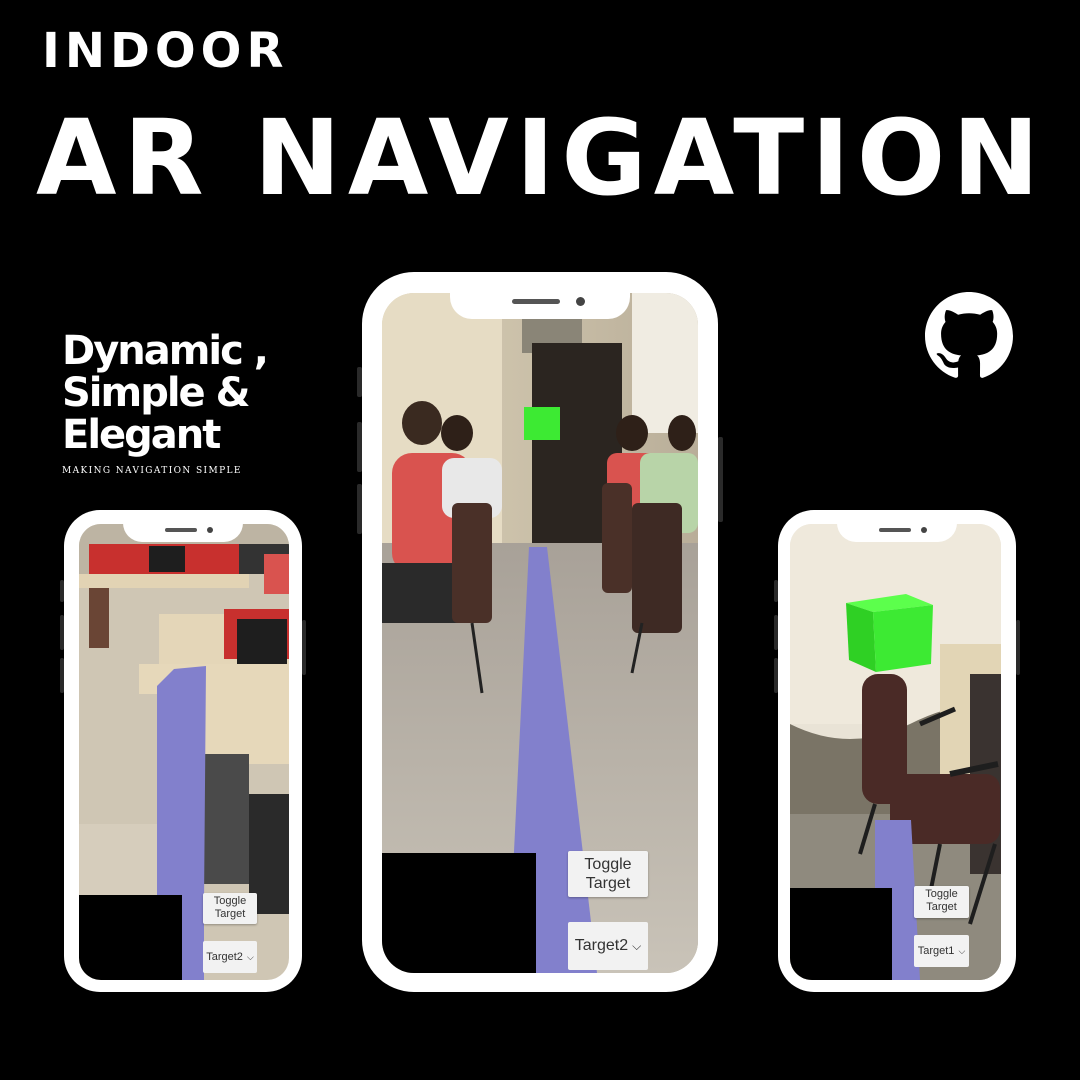  What do you see at coordinates (541, 158) in the screenshot?
I see `title-ar-navigation: AR NAVIGATION` at bounding box center [541, 158].